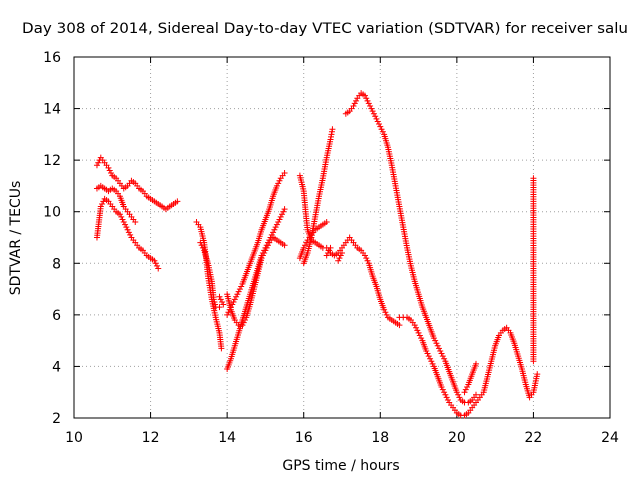  I want to click on y-tick-label: 14, so click(52, 110).